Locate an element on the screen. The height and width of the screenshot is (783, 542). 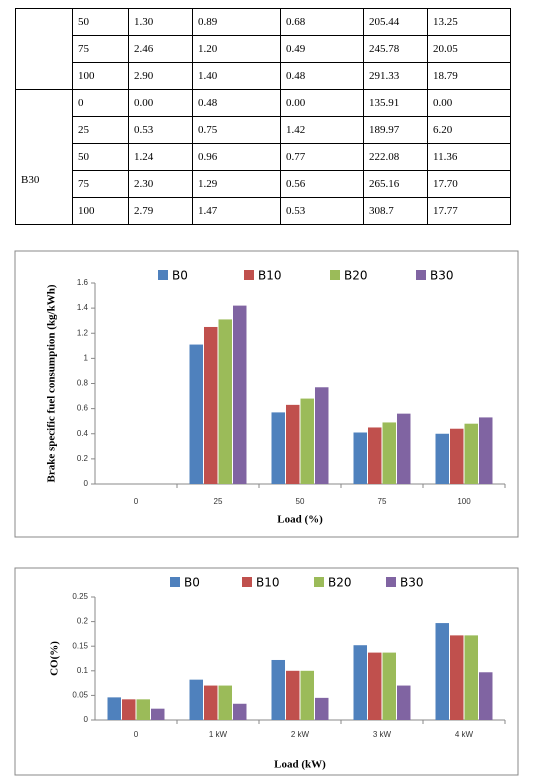
x-tick-label: 50 is located at coordinates (300, 501).